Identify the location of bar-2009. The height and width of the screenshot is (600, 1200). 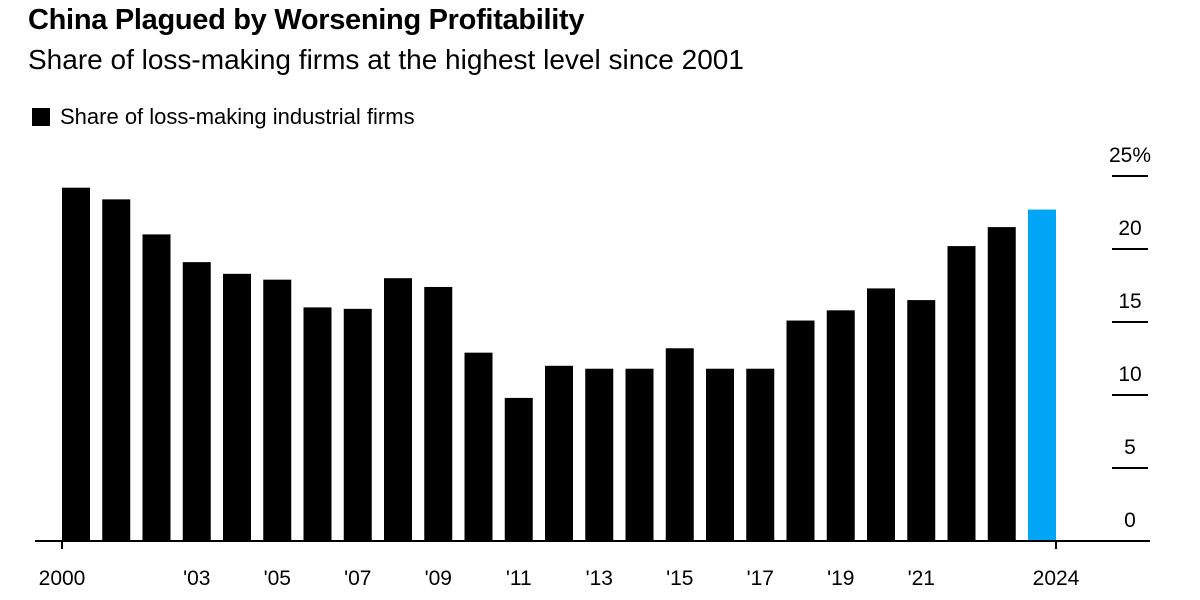
(438, 413).